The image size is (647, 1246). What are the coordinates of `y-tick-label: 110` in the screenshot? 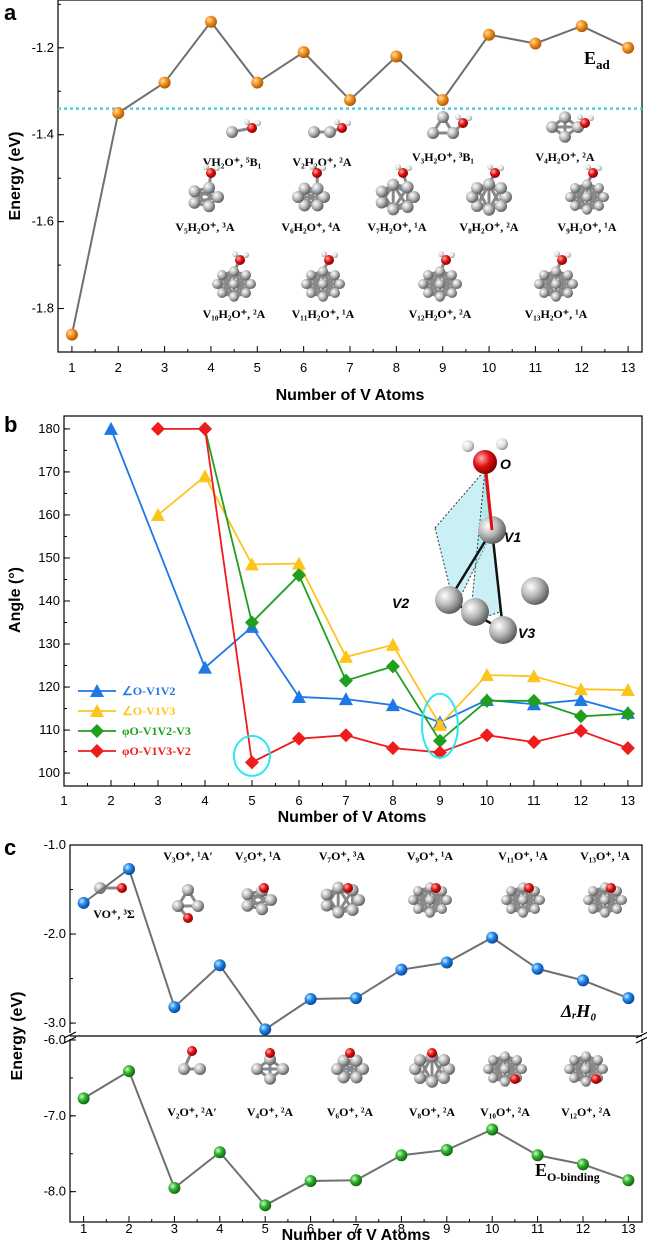 It's located at (49, 729).